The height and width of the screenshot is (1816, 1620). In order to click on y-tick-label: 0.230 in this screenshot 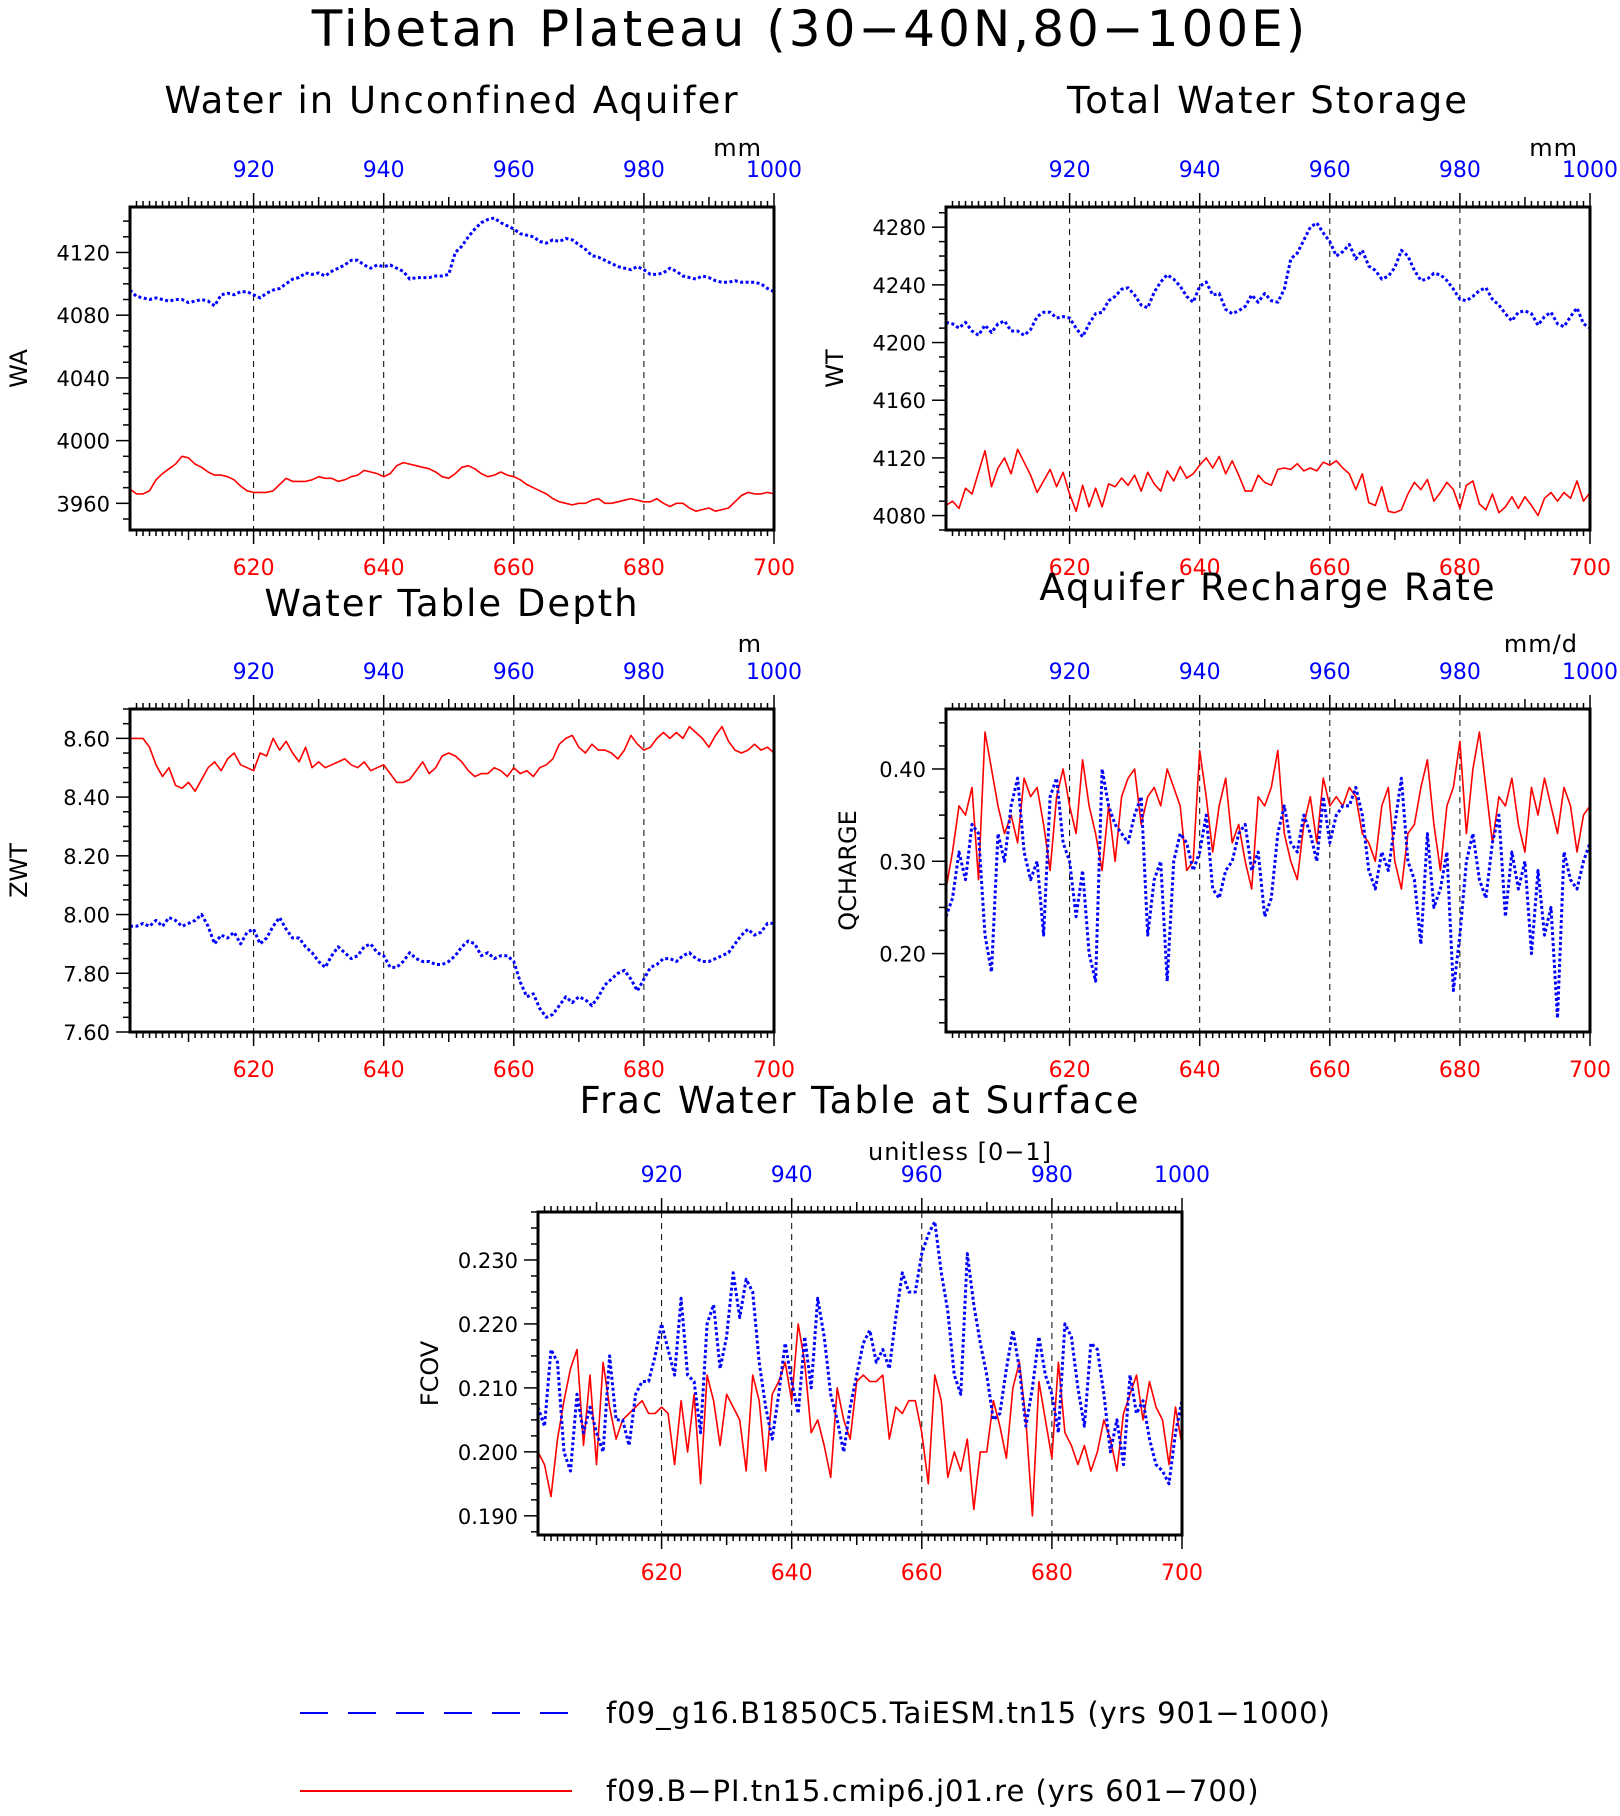, I will do `click(488, 1261)`.